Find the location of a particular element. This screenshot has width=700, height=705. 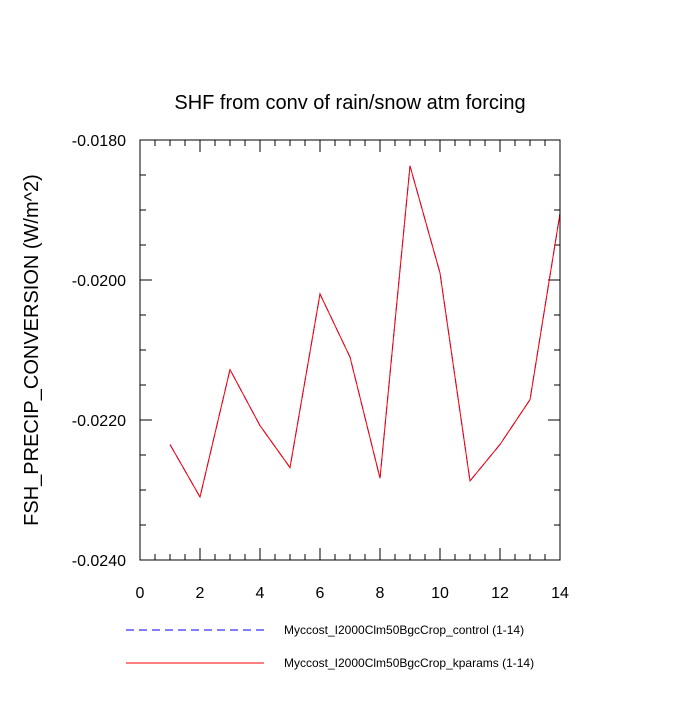

legend-label: Myccost_I2000Clm50BgcCrop_kparams (1-14) is located at coordinates (409, 663).